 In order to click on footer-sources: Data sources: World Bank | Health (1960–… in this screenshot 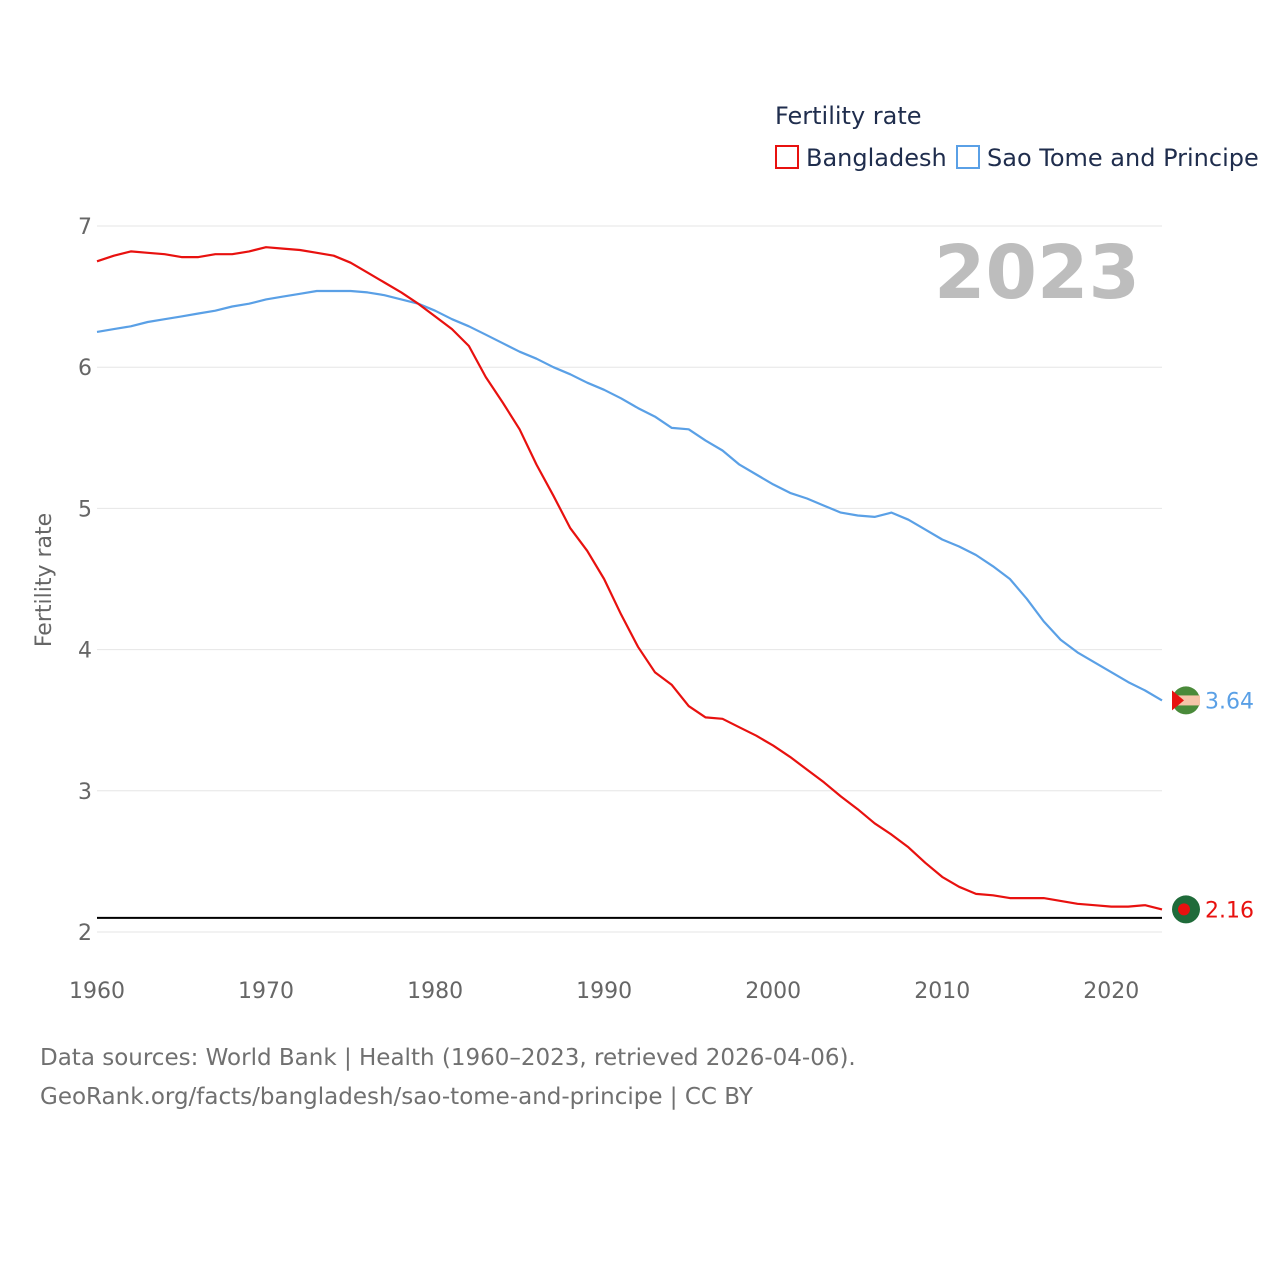, I will do `click(448, 1058)`.